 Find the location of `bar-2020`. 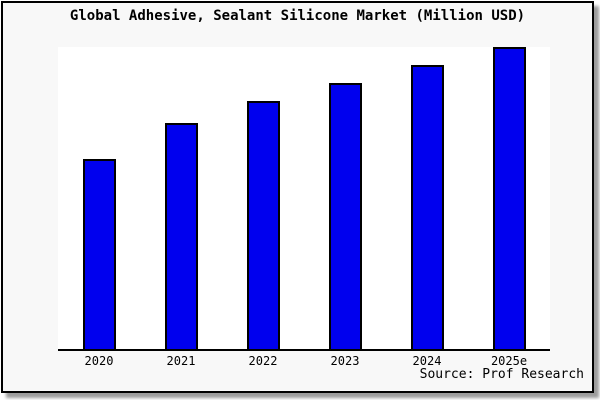

bar-2020 is located at coordinates (99, 253).